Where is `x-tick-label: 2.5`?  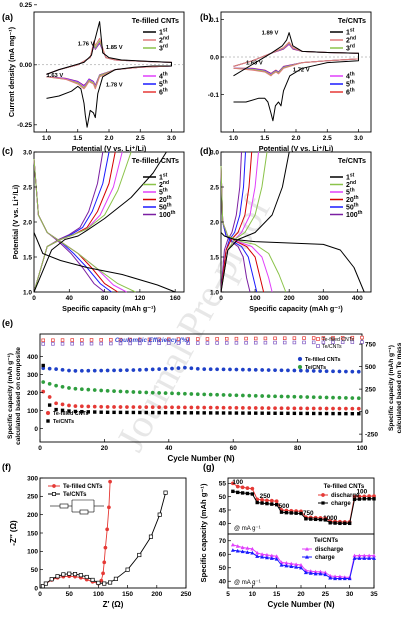
x-tick-label: 2.5 is located at coordinates (327, 138).